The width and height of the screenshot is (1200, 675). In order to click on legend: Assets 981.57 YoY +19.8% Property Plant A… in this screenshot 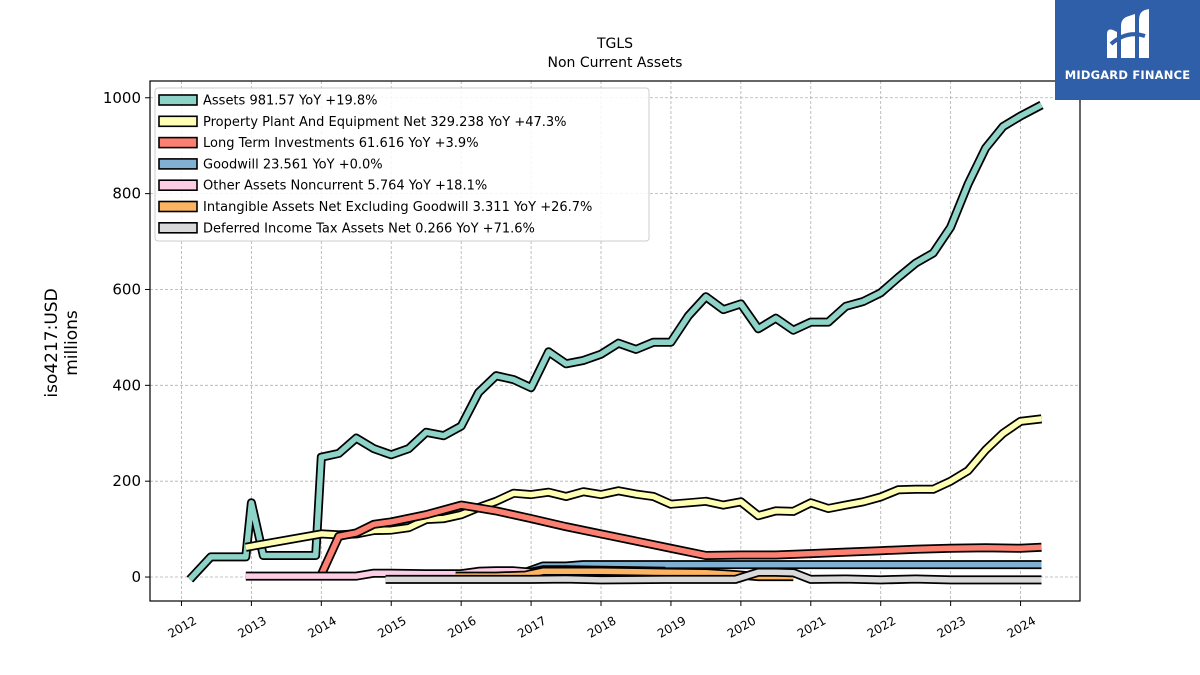, I will do `click(402, 164)`.